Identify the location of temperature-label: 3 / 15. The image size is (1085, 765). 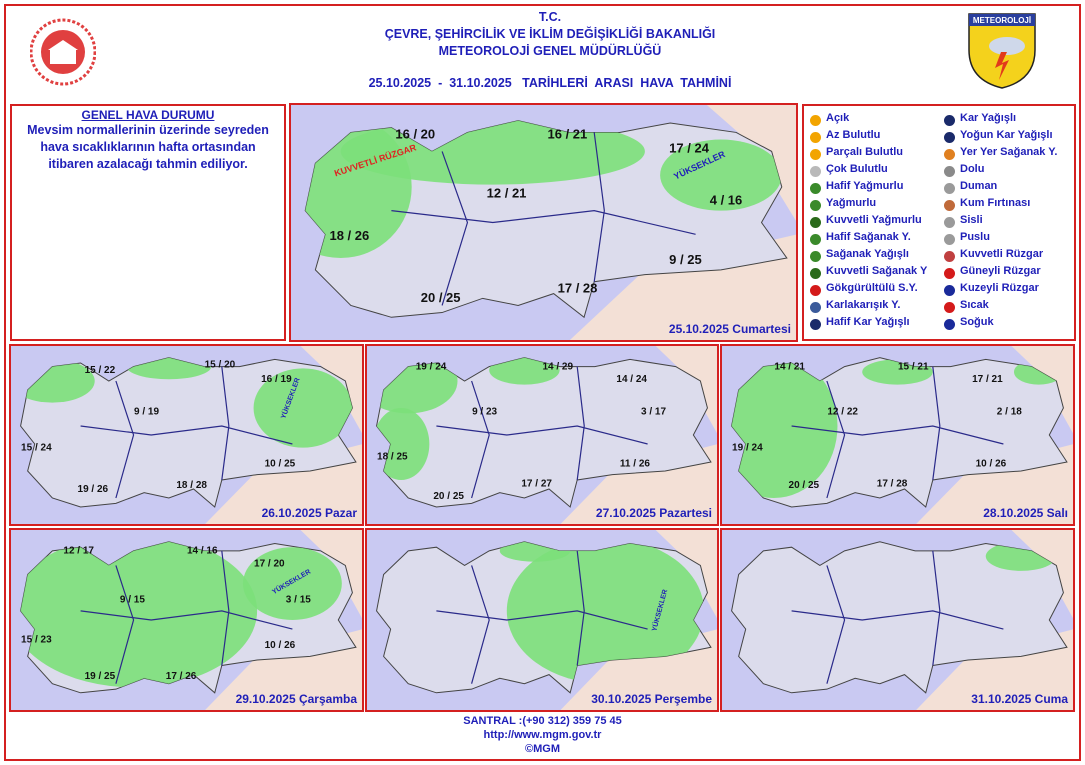
(298, 600).